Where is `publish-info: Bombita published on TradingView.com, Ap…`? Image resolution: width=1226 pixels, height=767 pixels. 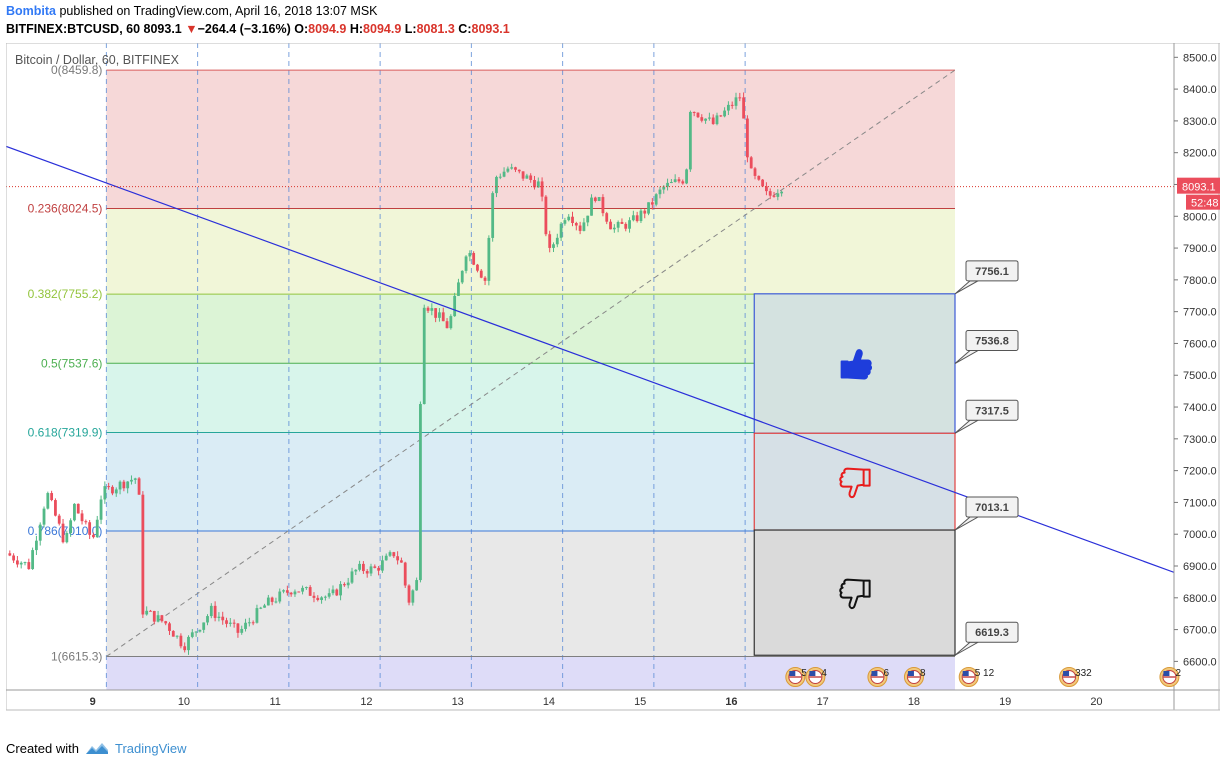 publish-info: Bombita published on TradingView.com, Ap… is located at coordinates (192, 11).